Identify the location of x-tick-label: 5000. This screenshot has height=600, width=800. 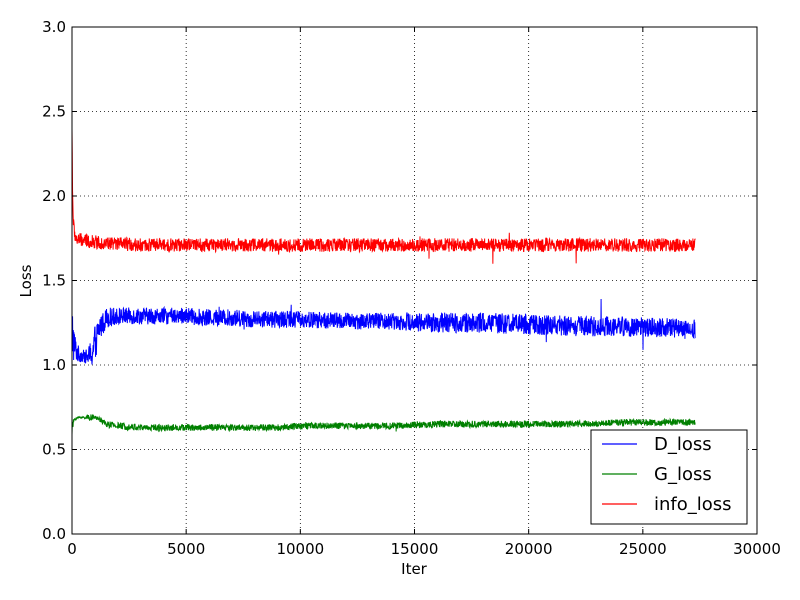
(186, 549).